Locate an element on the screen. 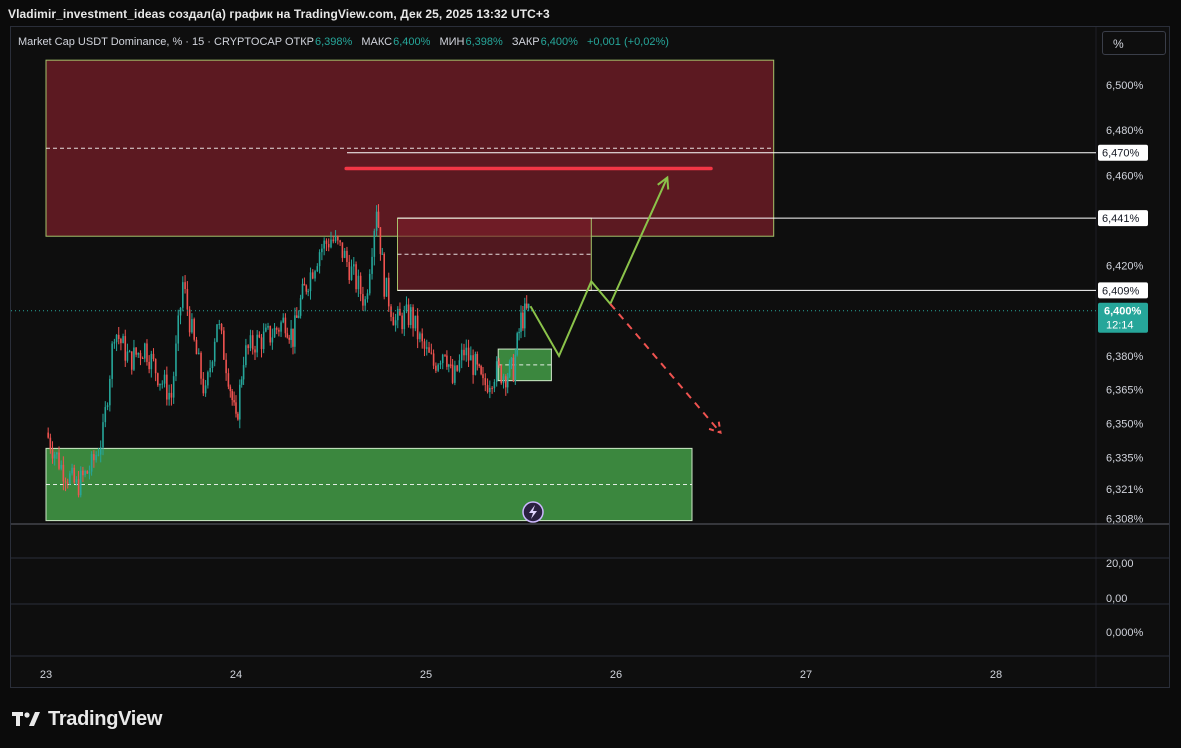  price-tag-box is located at coordinates (1123, 290).